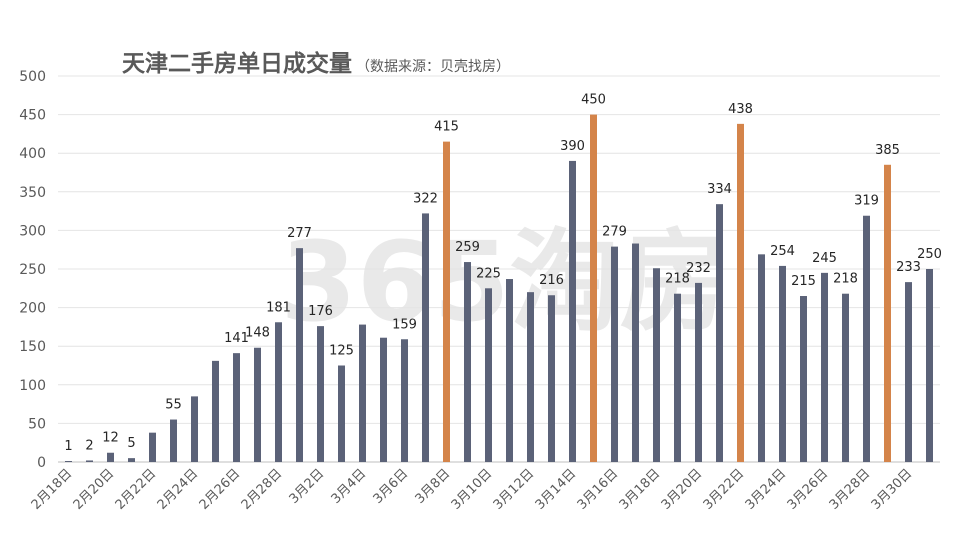  I want to click on data-label: 233, so click(908, 267).